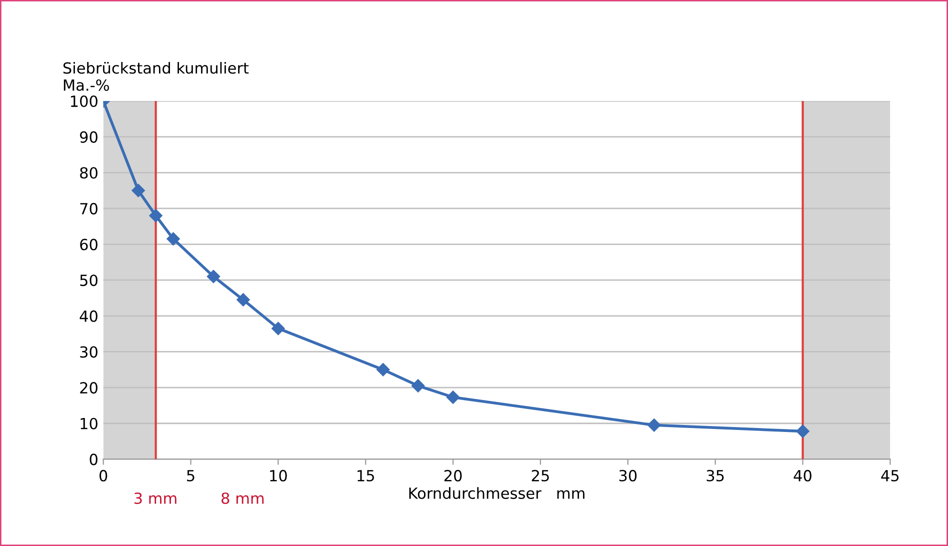 Image resolution: width=948 pixels, height=546 pixels. What do you see at coordinates (89, 424) in the screenshot?
I see `y-tick-label: 10` at bounding box center [89, 424].